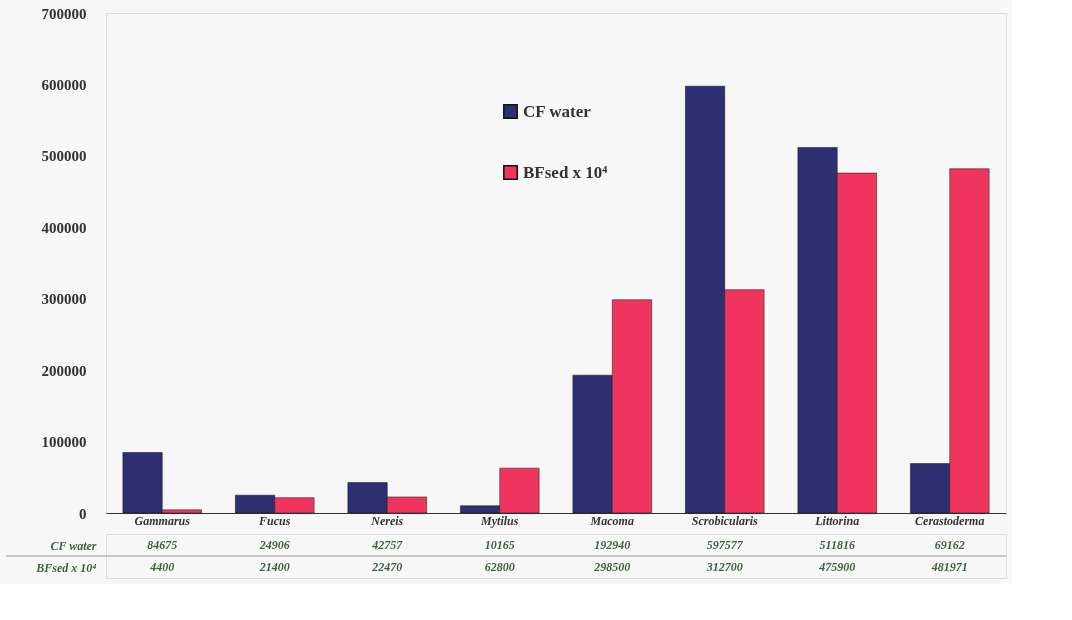  I want to click on data-label: 22470, so click(387, 567).